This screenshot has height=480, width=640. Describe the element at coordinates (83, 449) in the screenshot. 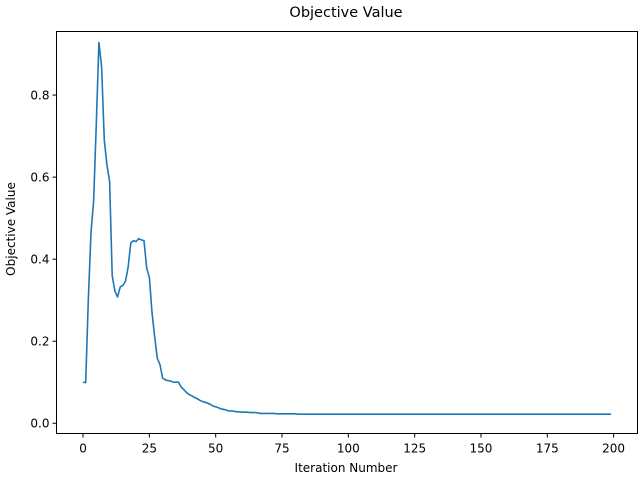

I see `x-tick-label: 0` at that location.